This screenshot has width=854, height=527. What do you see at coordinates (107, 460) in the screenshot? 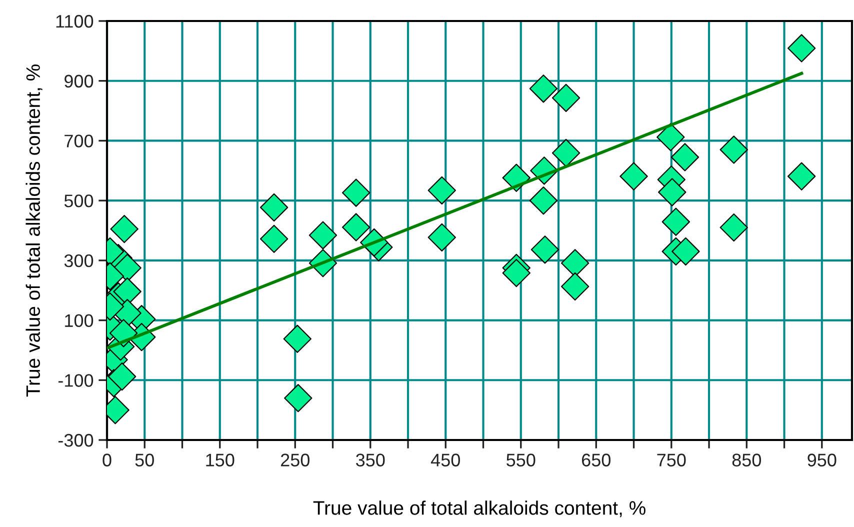
I see `x-tick-label: 0` at bounding box center [107, 460].